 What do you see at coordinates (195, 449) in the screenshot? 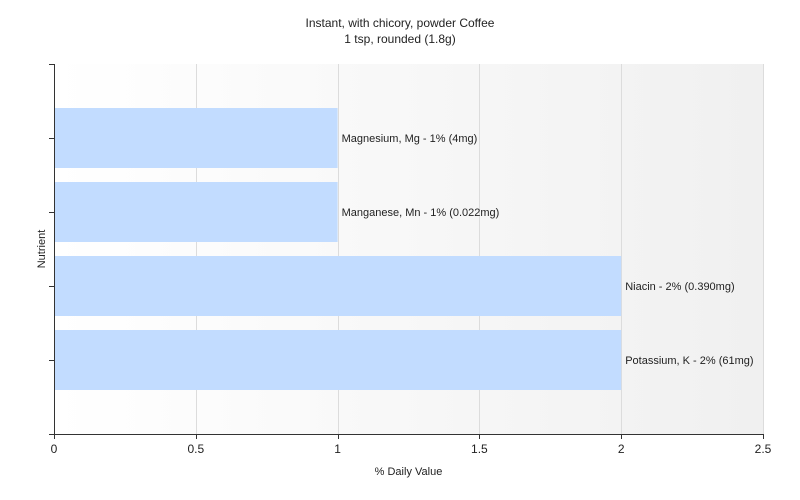
I see `x-tick-label: 0.5` at bounding box center [195, 449].